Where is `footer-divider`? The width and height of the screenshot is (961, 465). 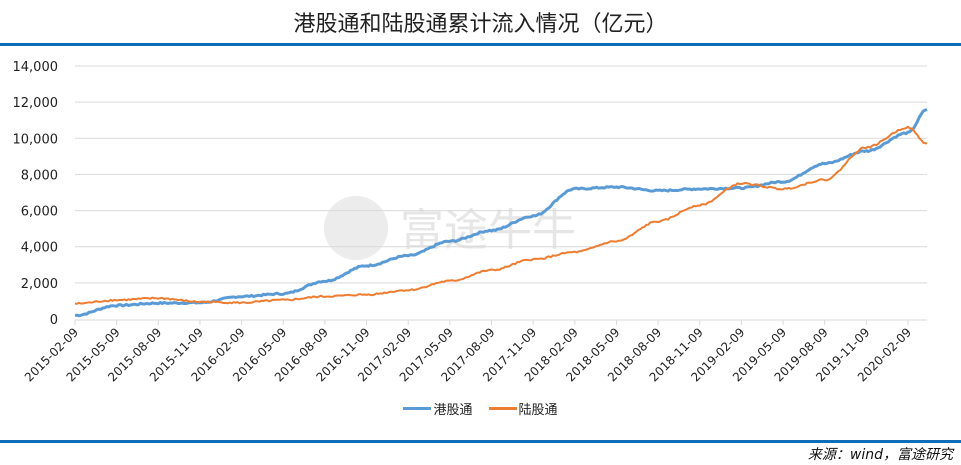
footer-divider is located at coordinates (480, 441).